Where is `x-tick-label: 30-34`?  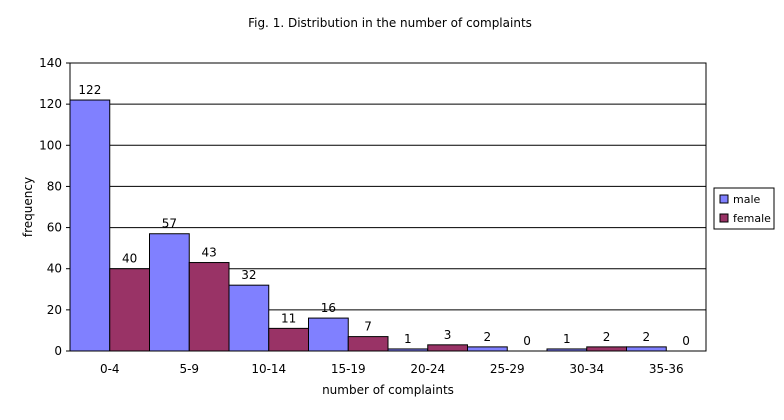
x-tick-label: 30-34 is located at coordinates (586, 369).